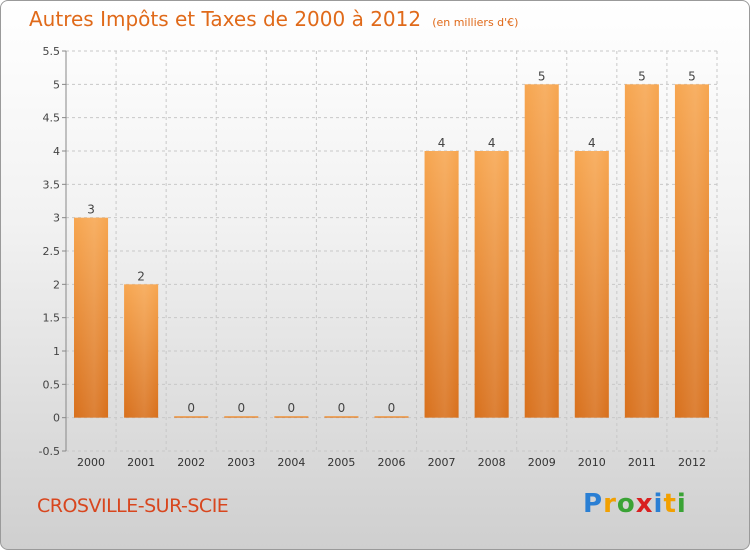  What do you see at coordinates (442, 462) in the screenshot?
I see `x-tick-label-2007: 2007` at bounding box center [442, 462].